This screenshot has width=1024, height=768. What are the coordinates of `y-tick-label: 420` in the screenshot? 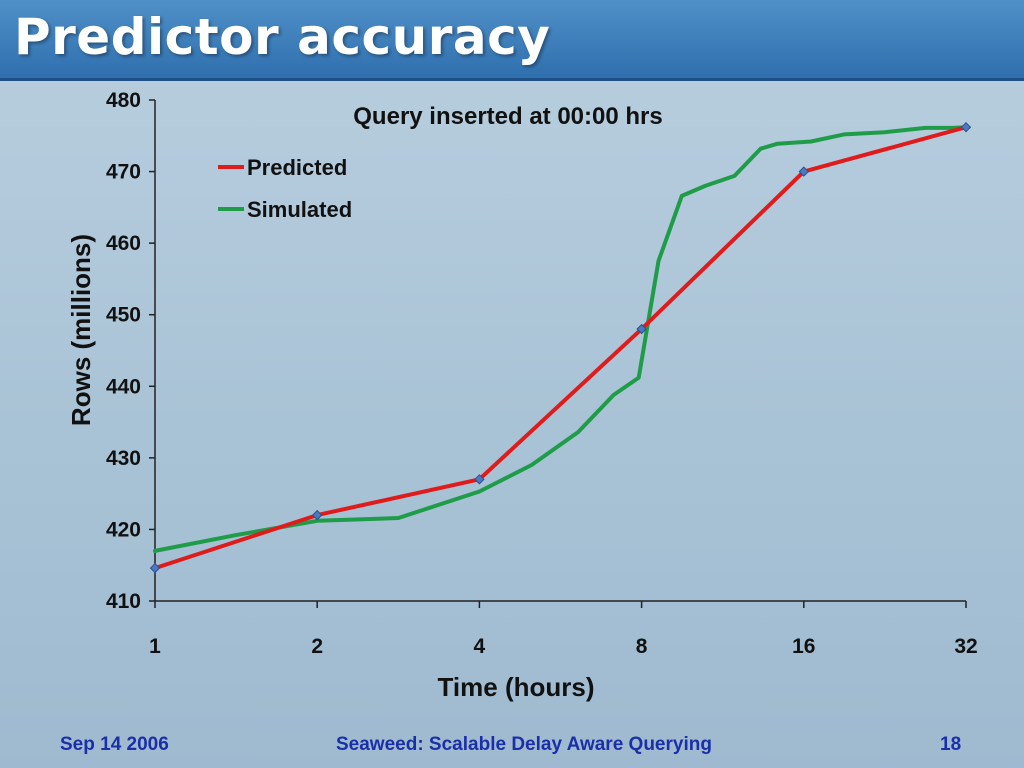 It's located at (123, 529).